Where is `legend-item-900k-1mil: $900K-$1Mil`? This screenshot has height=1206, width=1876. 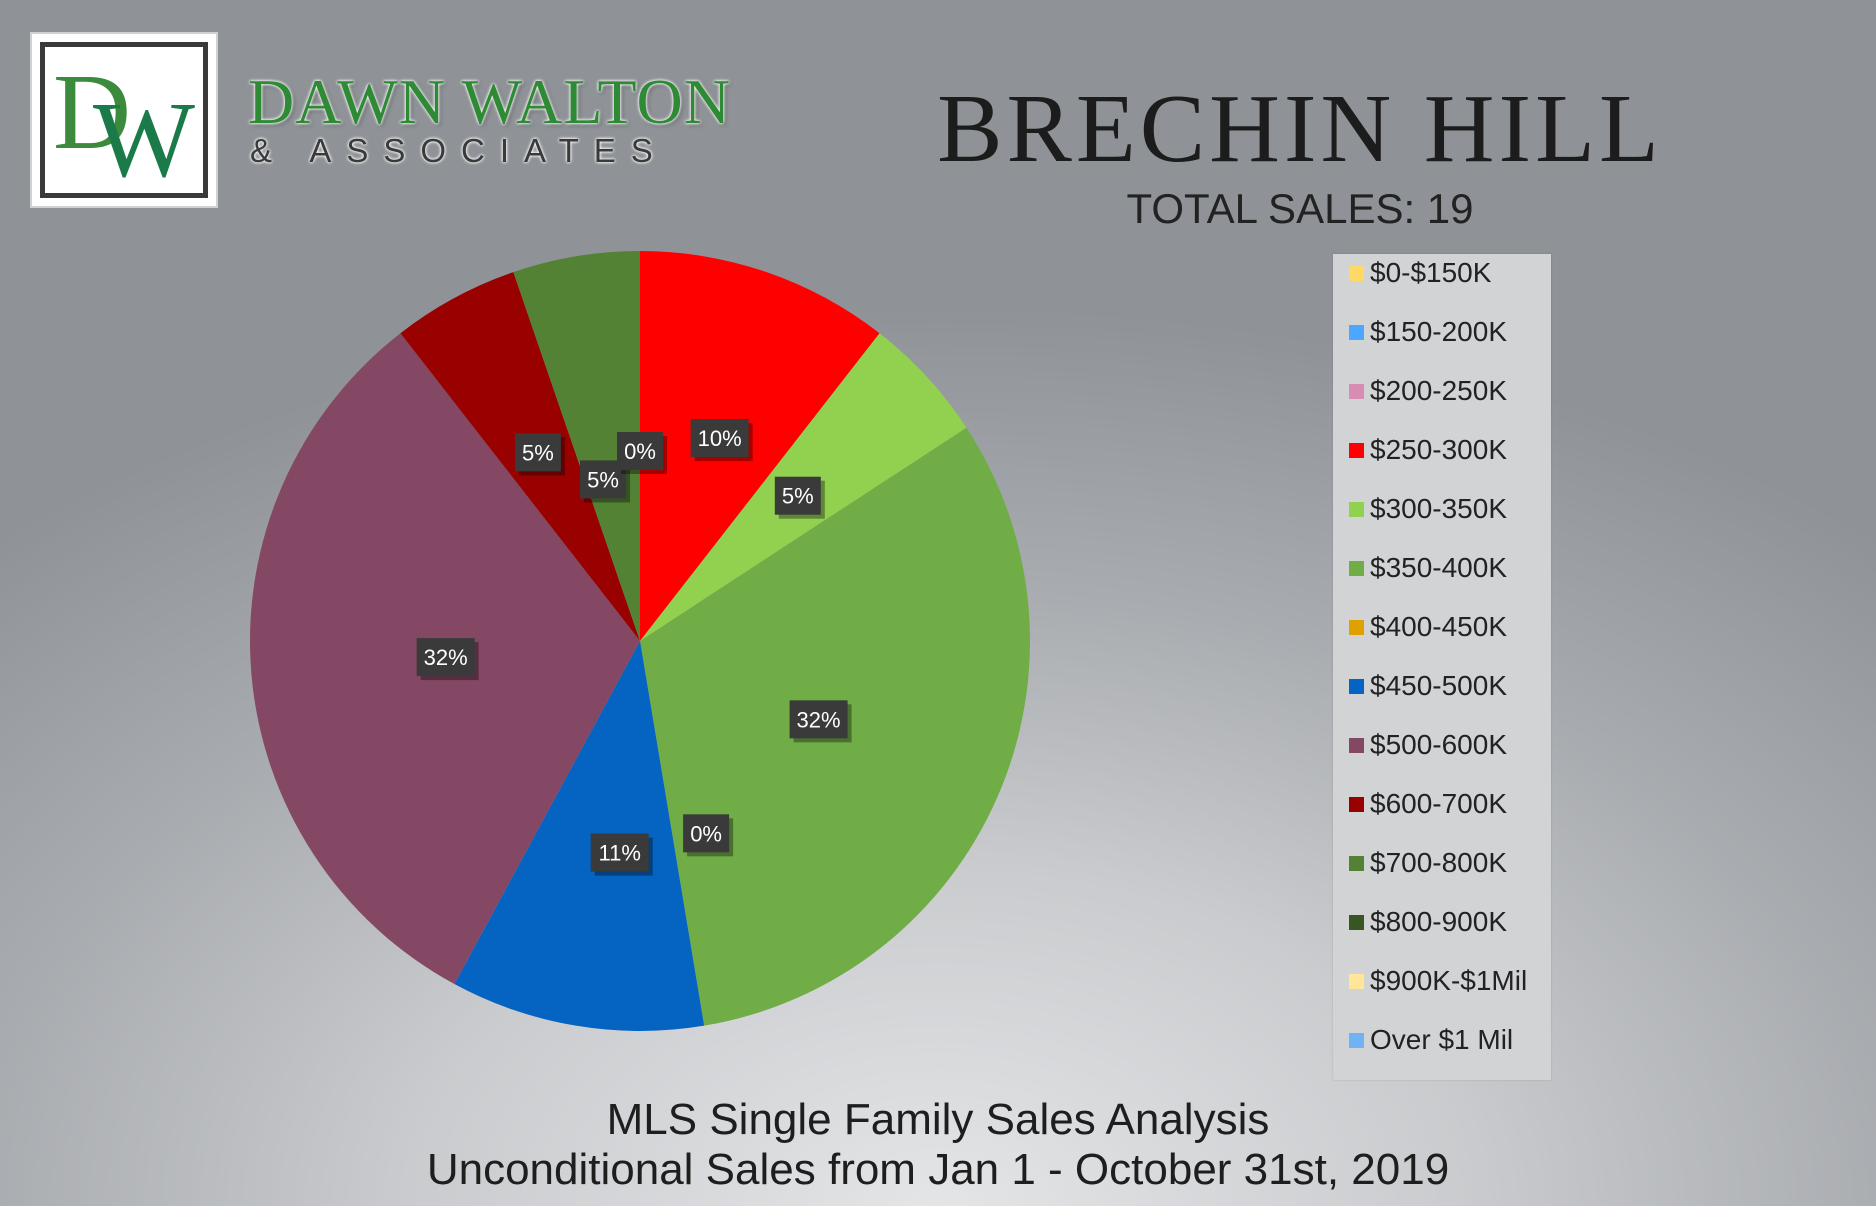 legend-item-900k-1mil: $900K-$1Mil is located at coordinates (1438, 981).